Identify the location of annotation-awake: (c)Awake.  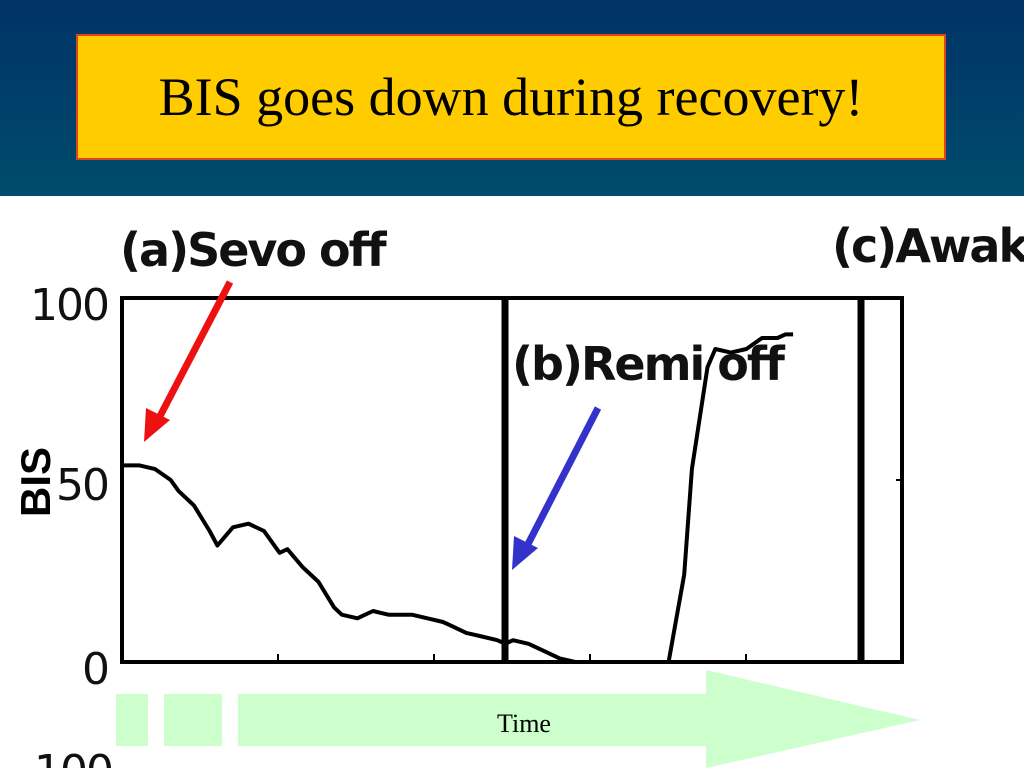
(928, 246).